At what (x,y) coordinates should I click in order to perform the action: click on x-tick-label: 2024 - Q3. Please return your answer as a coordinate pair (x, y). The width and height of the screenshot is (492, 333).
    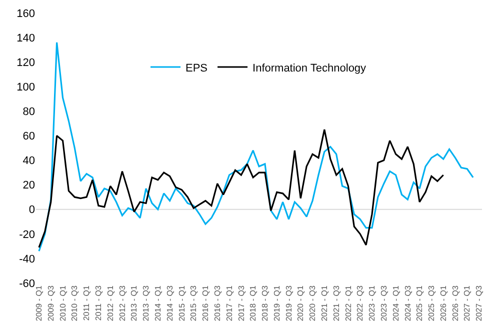
    Looking at the image, I should click on (407, 303).